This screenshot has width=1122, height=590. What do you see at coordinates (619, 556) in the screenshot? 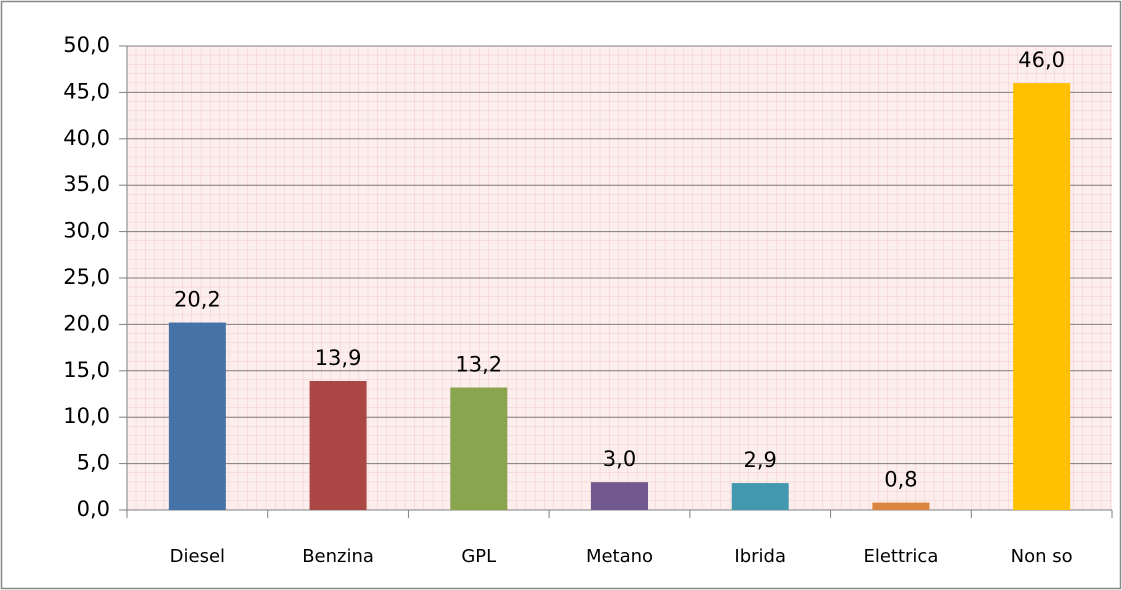
I see `x-tick-label: Metano` at bounding box center [619, 556].